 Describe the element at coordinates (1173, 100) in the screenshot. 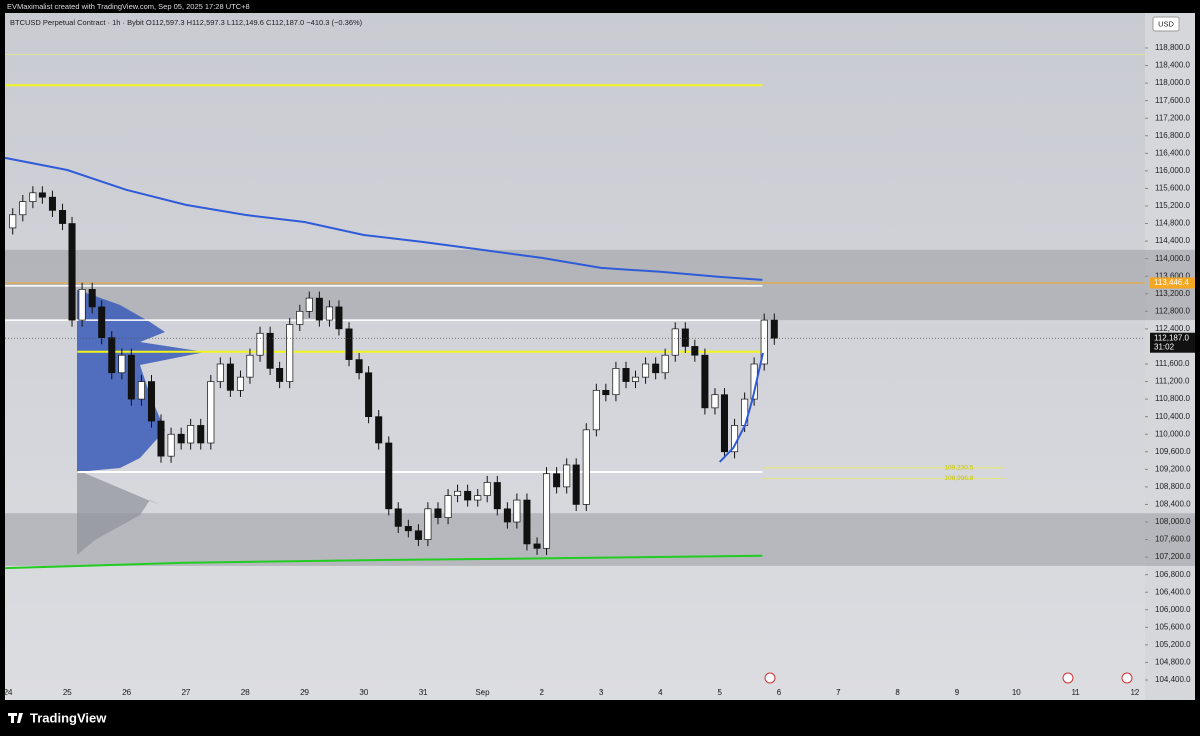

I see `y-tick-label: 117,600.0` at that location.